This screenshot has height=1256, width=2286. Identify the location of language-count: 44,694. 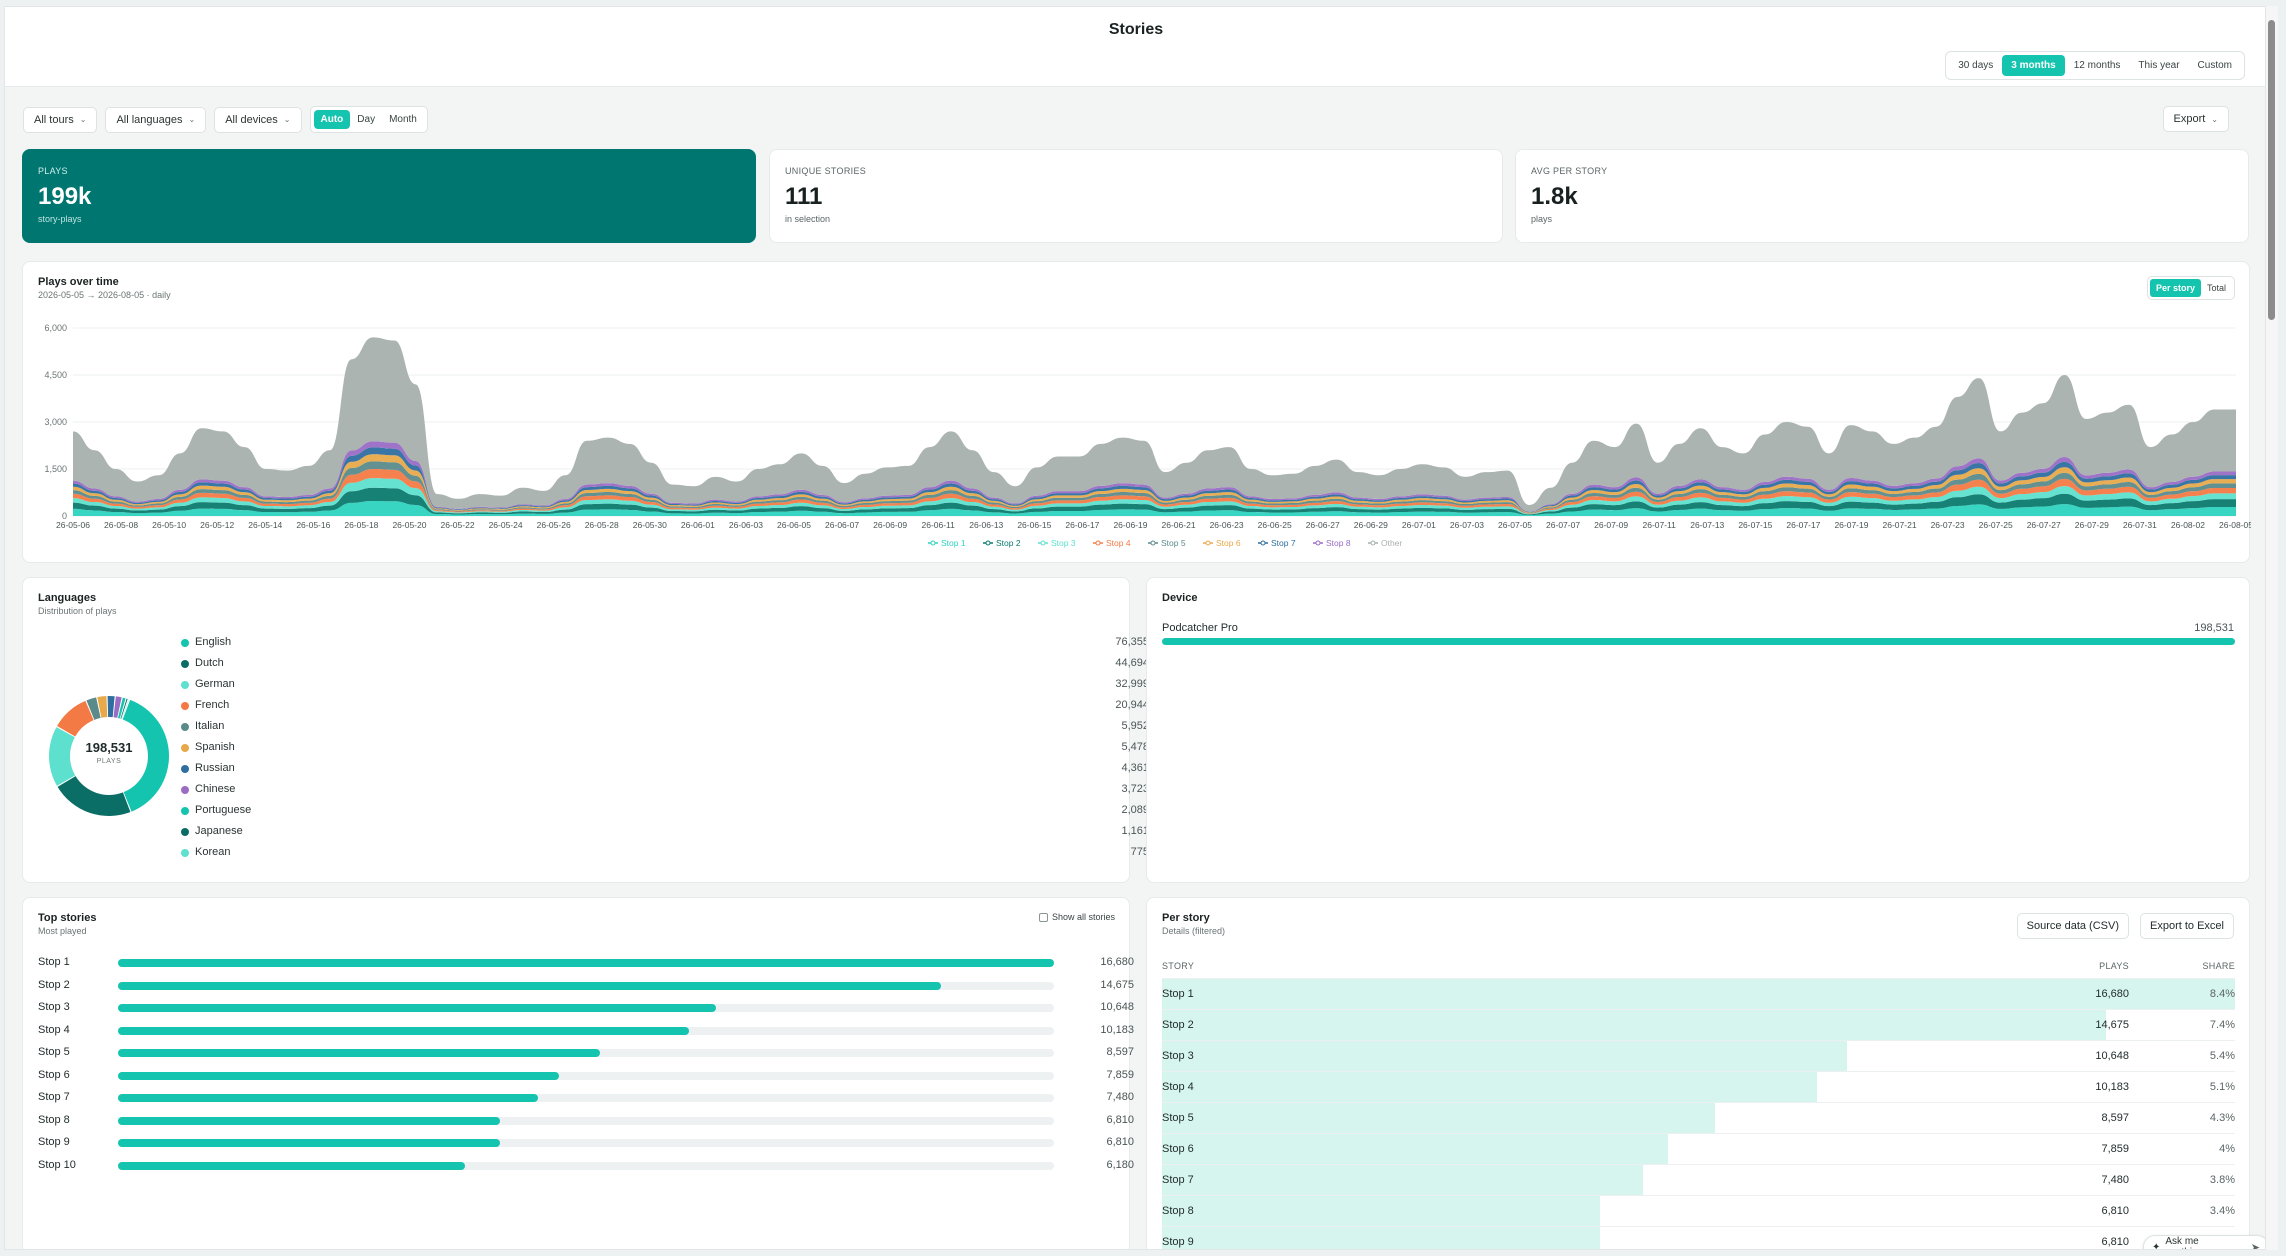
(1132, 663).